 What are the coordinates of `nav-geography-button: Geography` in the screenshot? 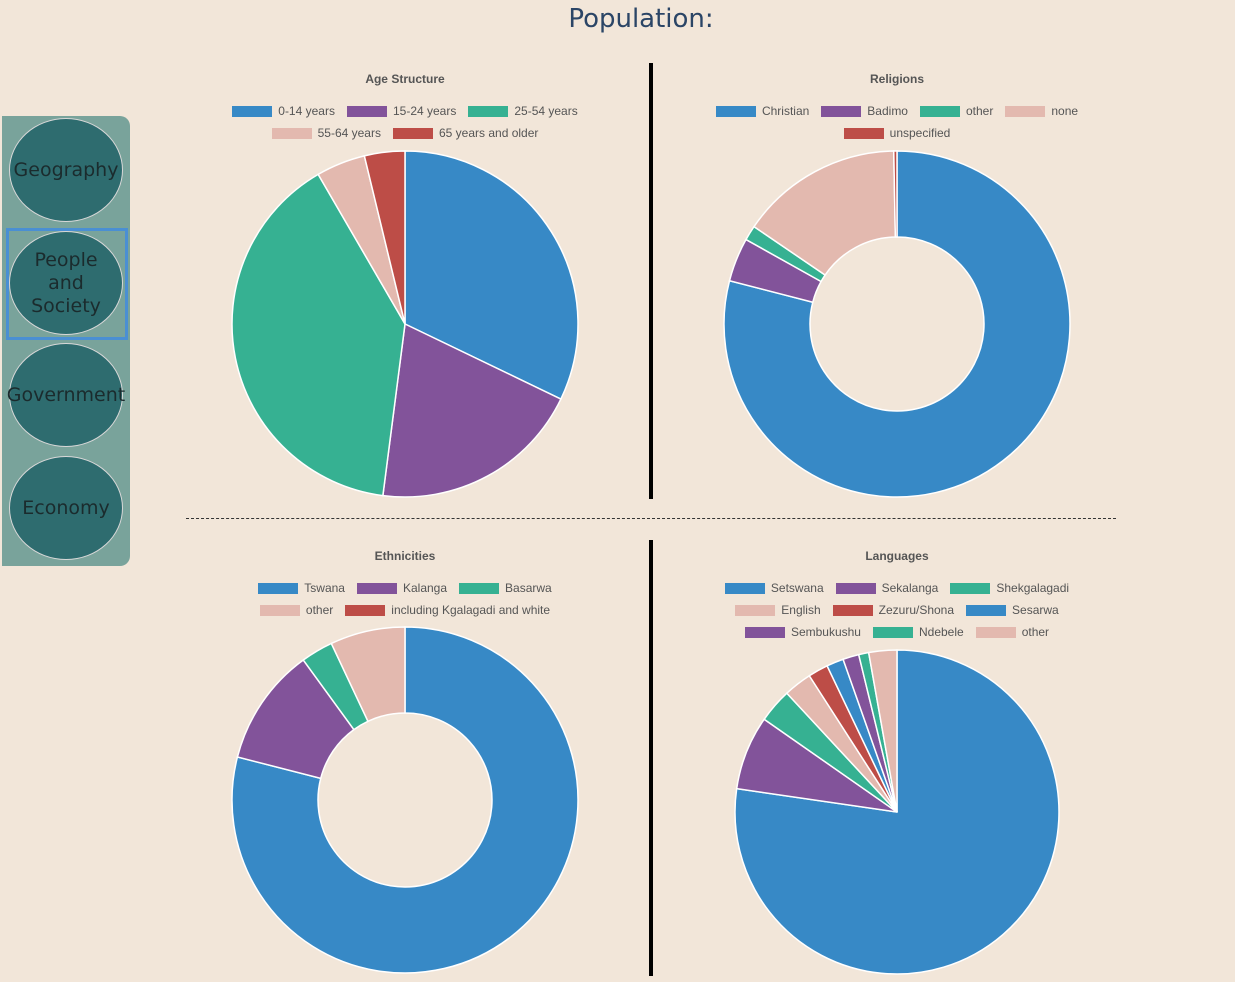 It's located at (66, 170).